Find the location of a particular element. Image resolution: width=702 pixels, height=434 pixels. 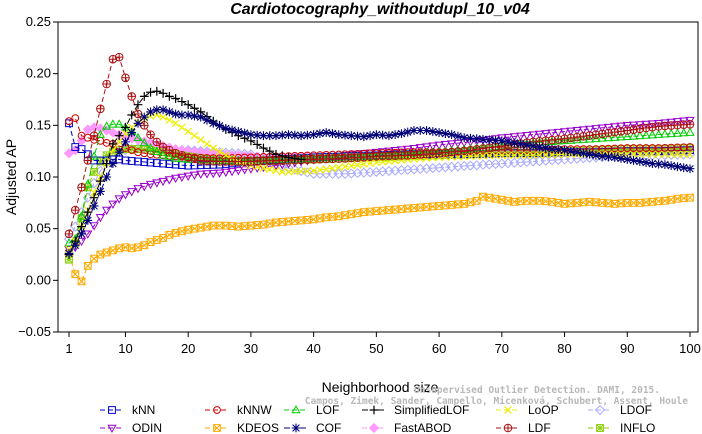

legend-item-fastabod: FastABOD is located at coordinates (407, 427).